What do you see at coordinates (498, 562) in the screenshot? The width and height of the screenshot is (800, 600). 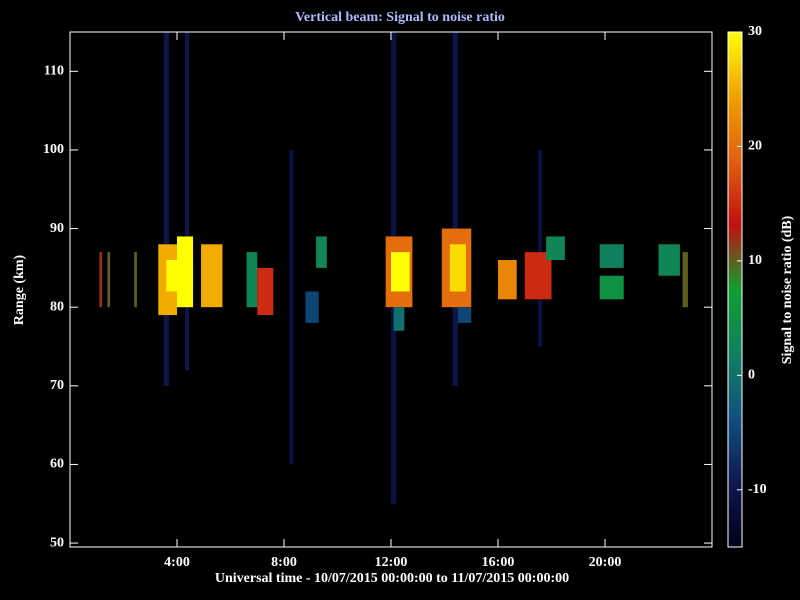 I see `x-tick-label: 16:00` at bounding box center [498, 562].